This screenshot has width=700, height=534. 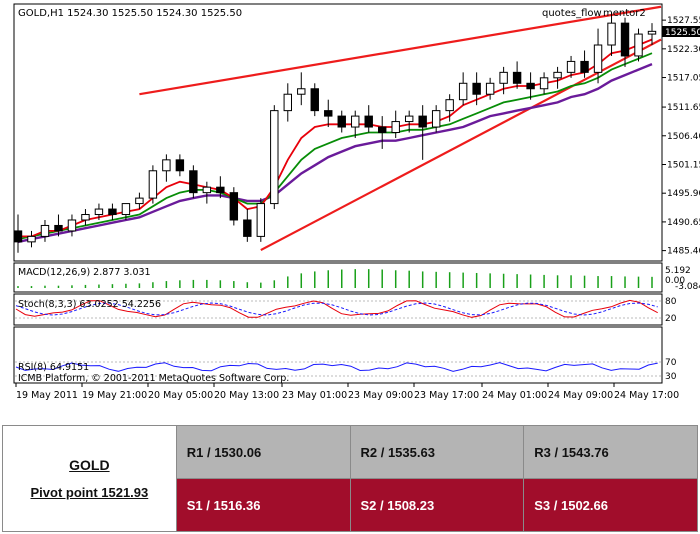 I want to click on x-tick-label: 19 May 2011, so click(x=47, y=395).